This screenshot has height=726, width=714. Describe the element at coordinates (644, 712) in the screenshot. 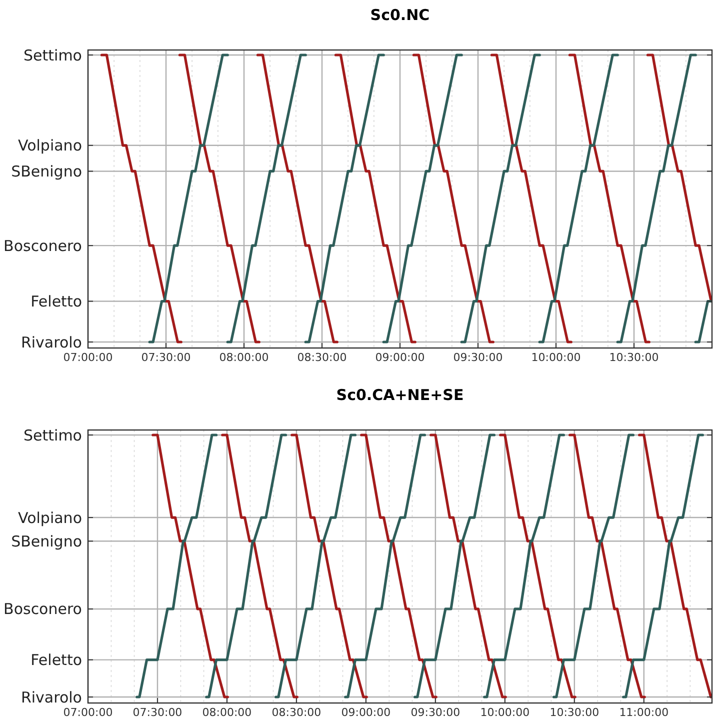

I see `x-tick-label: 11:00:00` at that location.